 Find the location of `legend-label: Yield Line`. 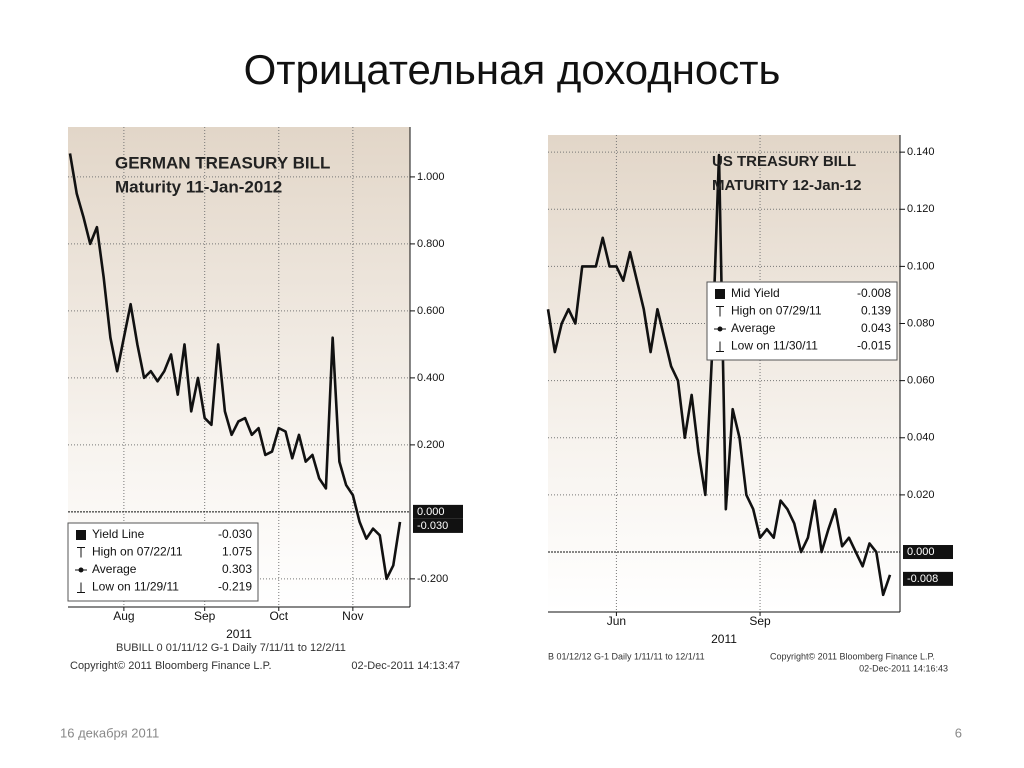

legend-label: Yield Line is located at coordinates (118, 534).